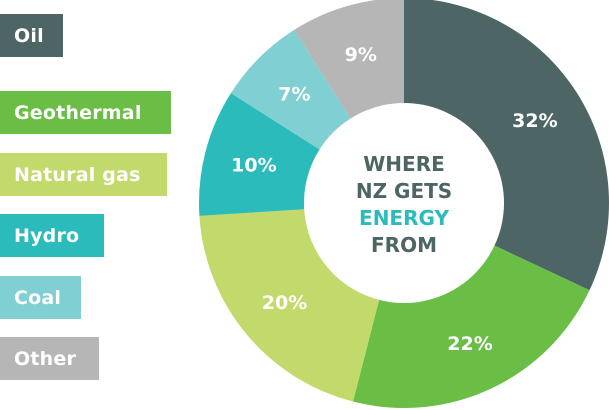 The height and width of the screenshot is (410, 609). Describe the element at coordinates (253, 165) in the screenshot. I see `slice-label-hydro: 10%` at that location.